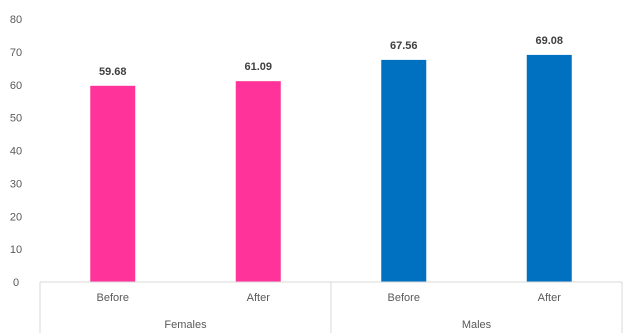  I want to click on y-tick-label: 40, so click(16, 152).